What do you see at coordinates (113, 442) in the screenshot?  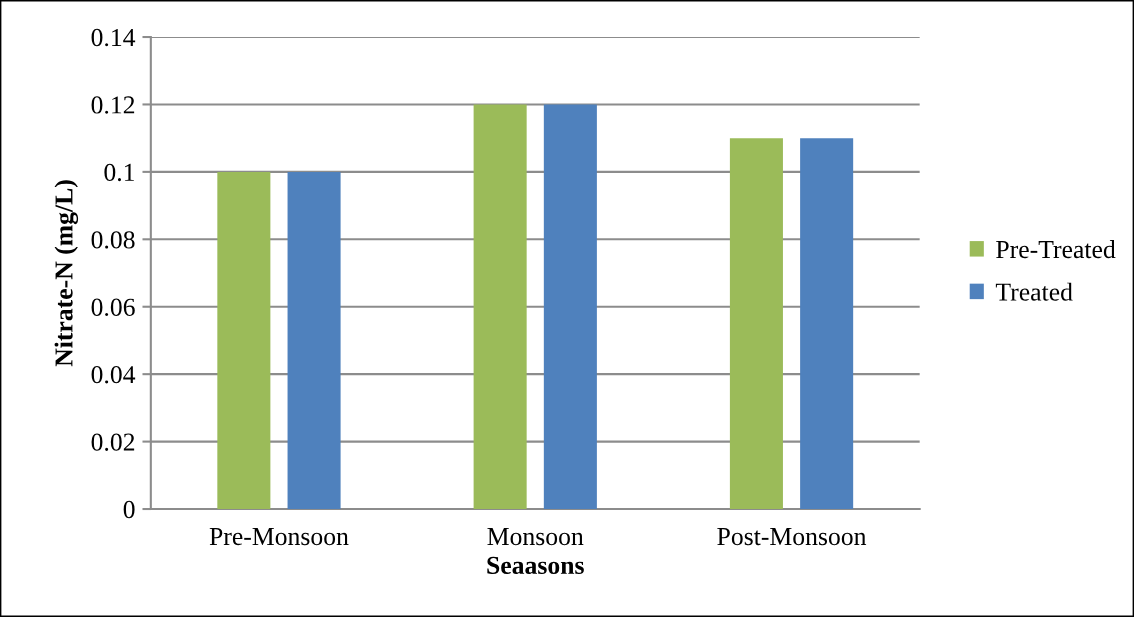 I see `y-tick-label: 0.02` at bounding box center [113, 442].